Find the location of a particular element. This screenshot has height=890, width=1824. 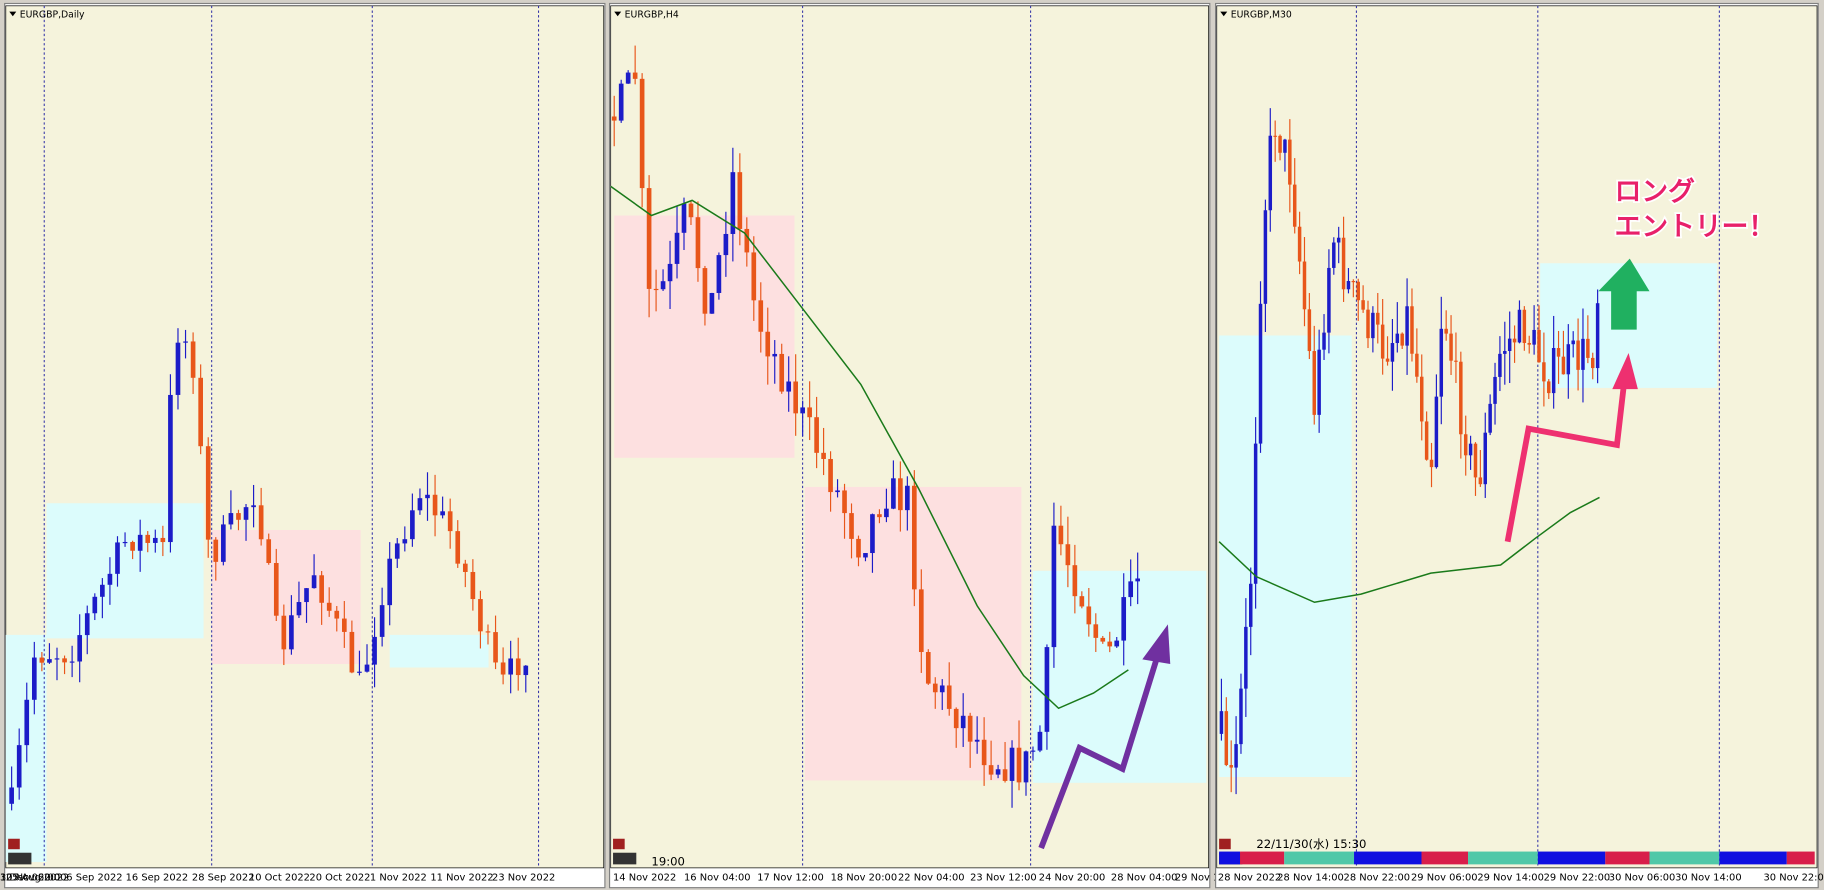

x-axis-label: 1 Dec 06:00 is located at coordinates (30, 878).